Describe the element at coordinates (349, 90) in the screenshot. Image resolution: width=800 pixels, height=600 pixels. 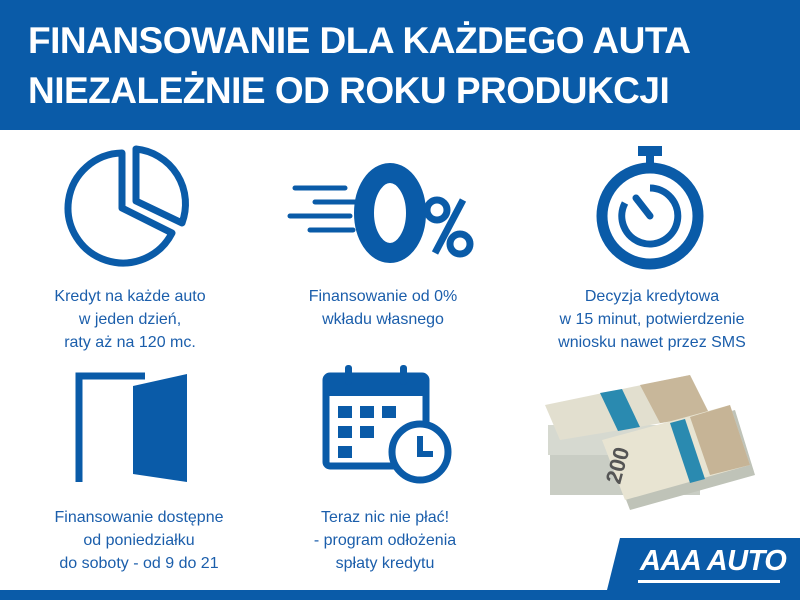
I see `headline-line-2: NIEZALEŻNIE OD ROKU PRODUKCJI` at that location.